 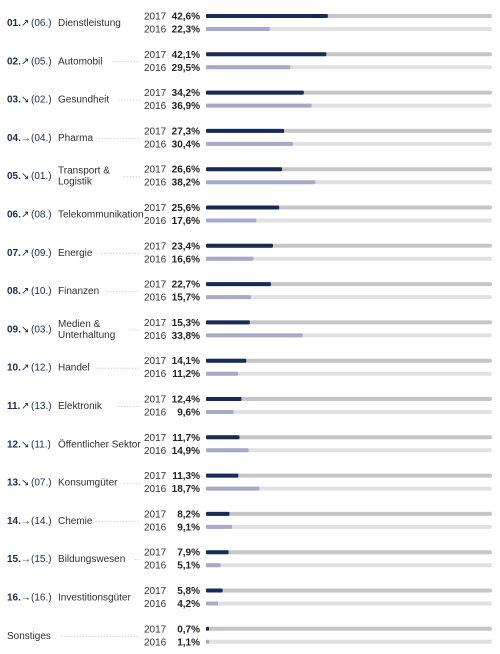 I want to click on value-label-2017: 14,1%, so click(x=186, y=361).